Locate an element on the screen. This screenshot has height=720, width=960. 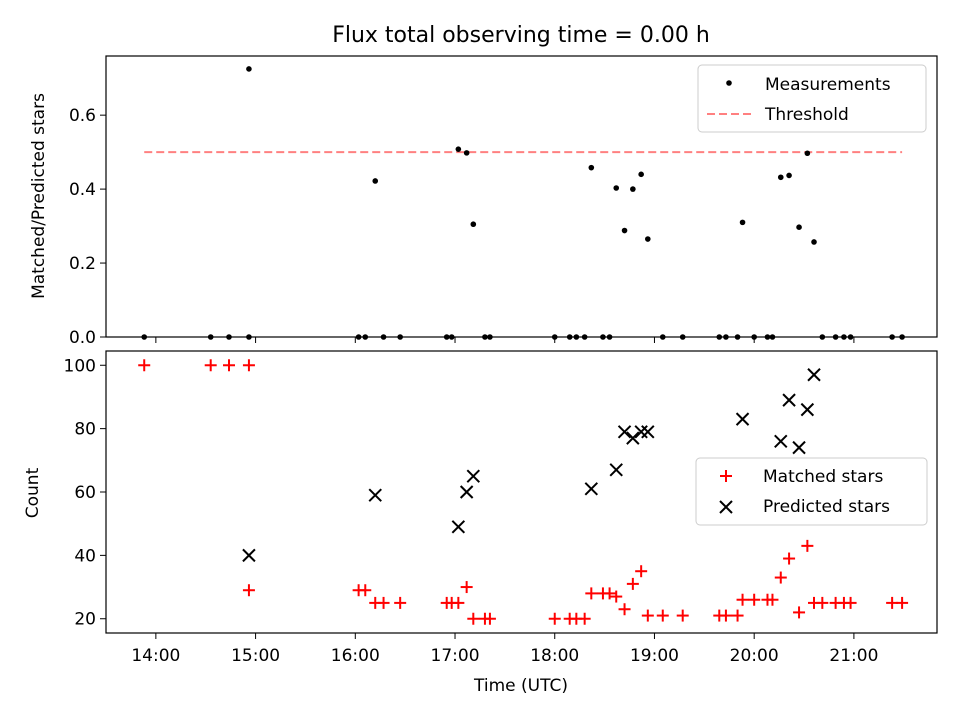
x-tick-label: 17:00 is located at coordinates (455, 656).